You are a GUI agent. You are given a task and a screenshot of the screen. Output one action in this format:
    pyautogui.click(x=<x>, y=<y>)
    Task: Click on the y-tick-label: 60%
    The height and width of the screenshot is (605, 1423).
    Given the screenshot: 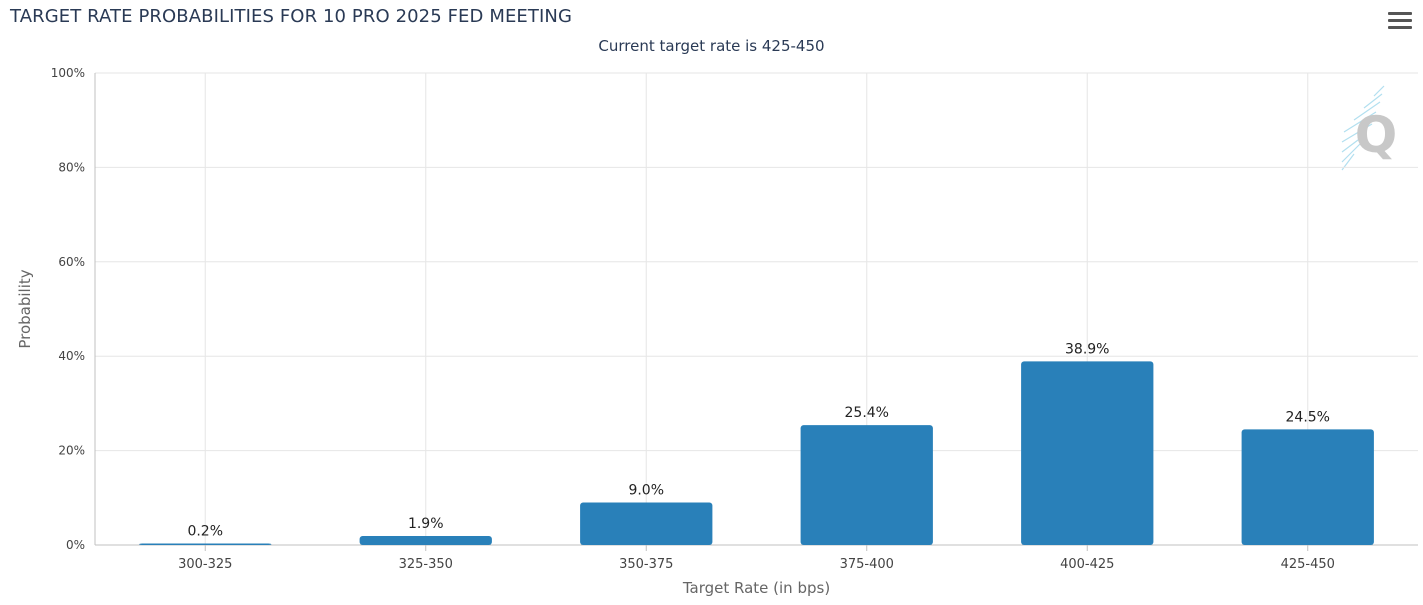 What is the action you would take?
    pyautogui.click(x=71, y=262)
    